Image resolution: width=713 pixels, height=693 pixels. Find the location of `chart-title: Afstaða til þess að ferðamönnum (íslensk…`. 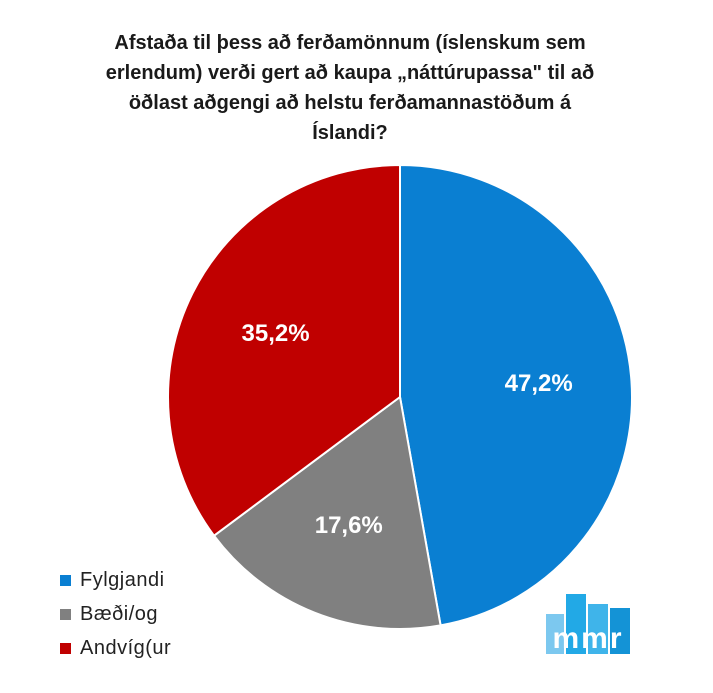

chart-title: Afstaða til þess að ferðamönnum (íslensk… is located at coordinates (350, 88).